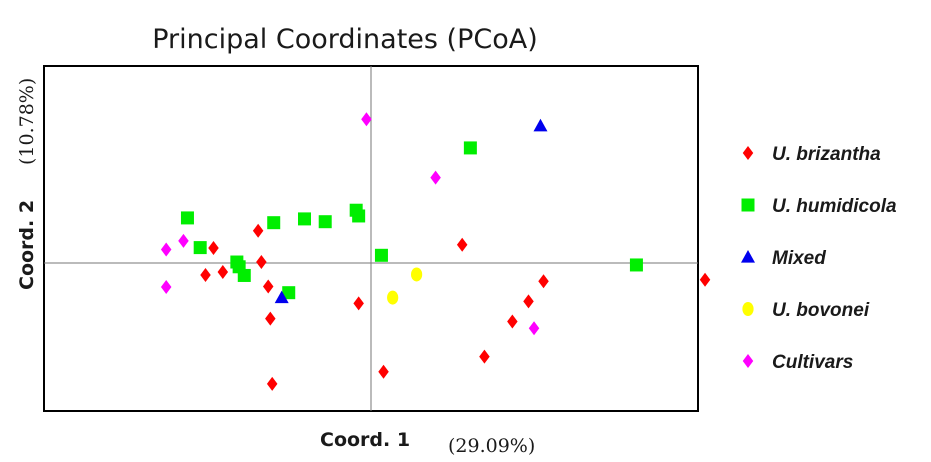  What do you see at coordinates (365, 440) in the screenshot?
I see `x-axis-label: Coord. 1` at bounding box center [365, 440].